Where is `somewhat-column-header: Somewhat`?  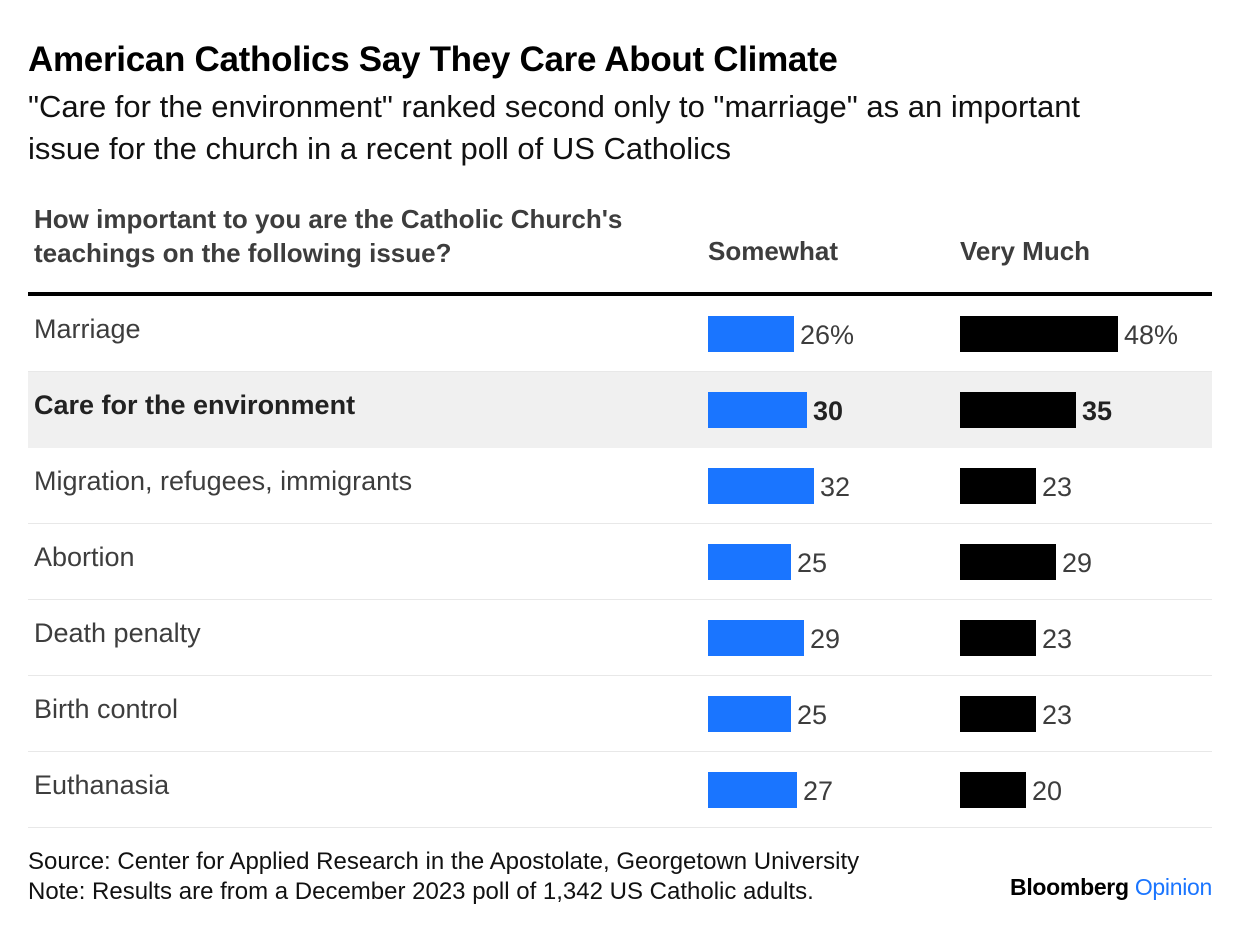 somewhat-column-header: Somewhat is located at coordinates (773, 251).